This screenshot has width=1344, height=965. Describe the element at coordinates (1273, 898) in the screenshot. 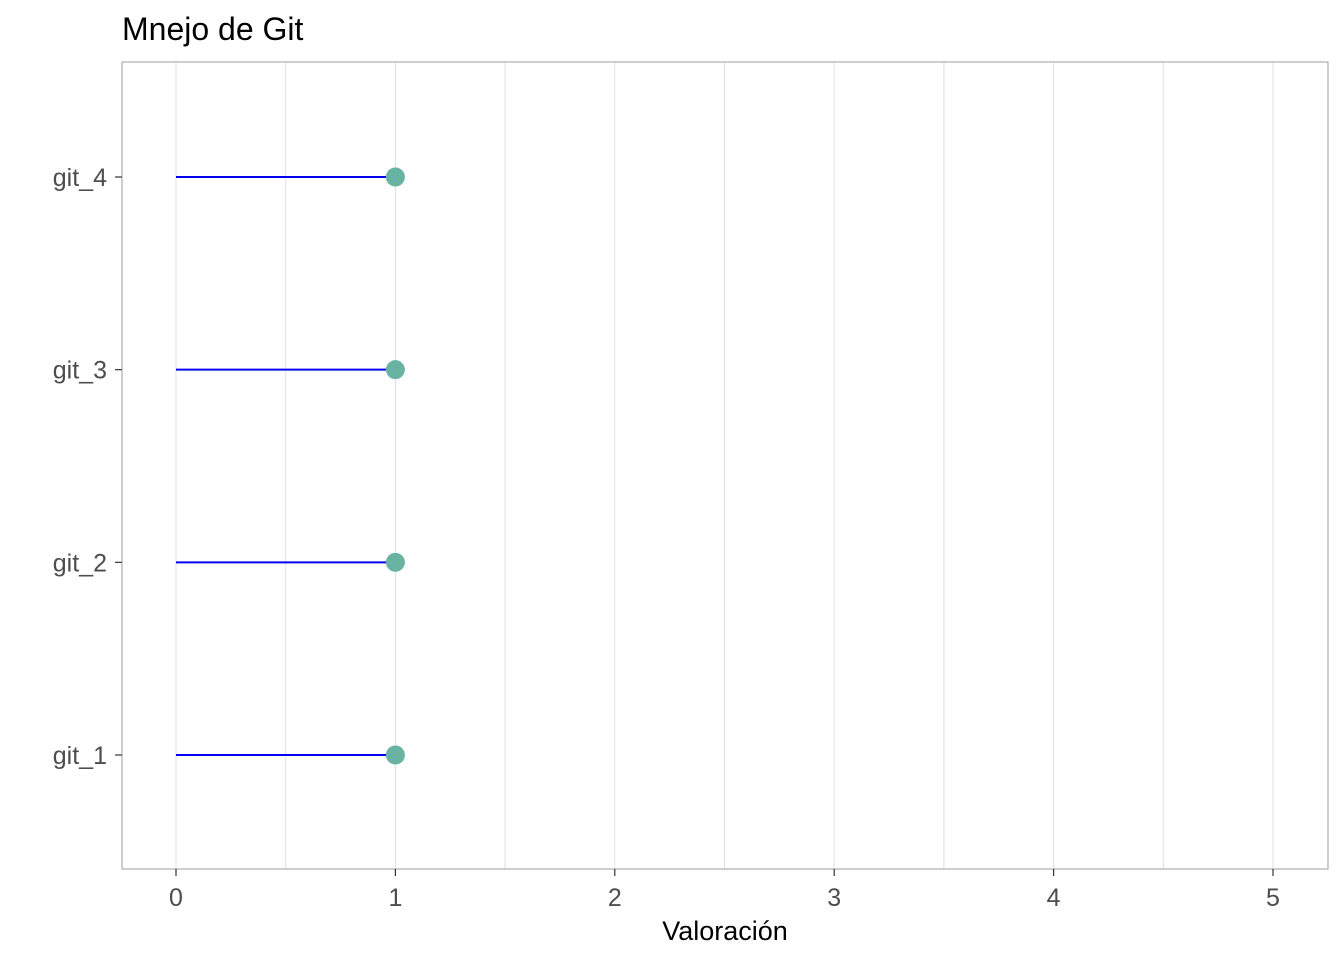

I see `x-tick-label: 5` at that location.